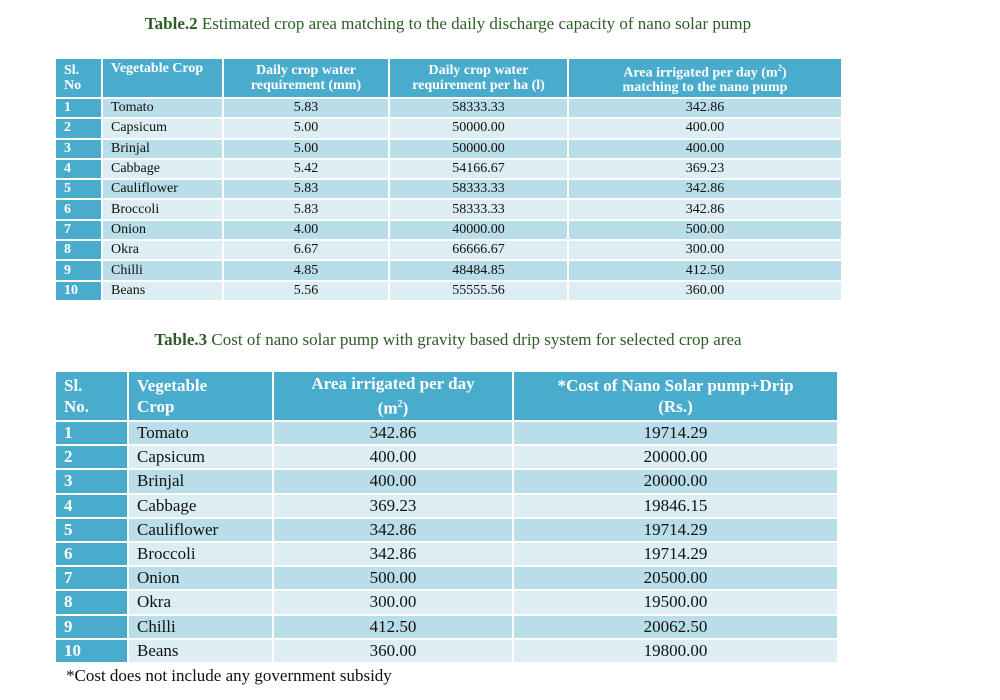  What do you see at coordinates (675, 480) in the screenshot?
I see `cost-cell: 20000.00` at bounding box center [675, 480].